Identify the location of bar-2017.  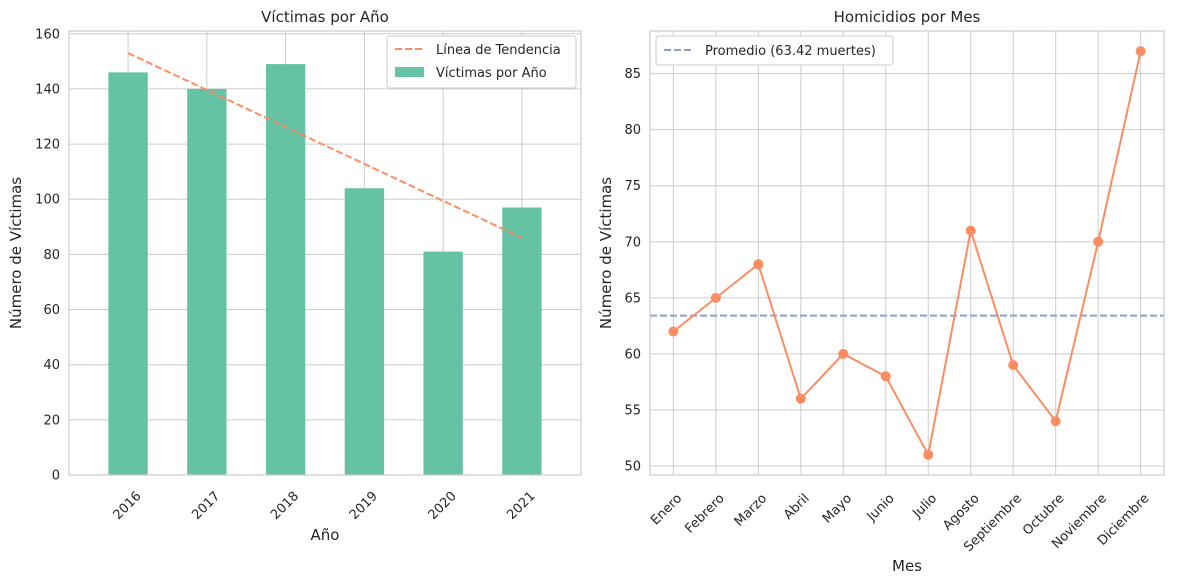
(207, 282).